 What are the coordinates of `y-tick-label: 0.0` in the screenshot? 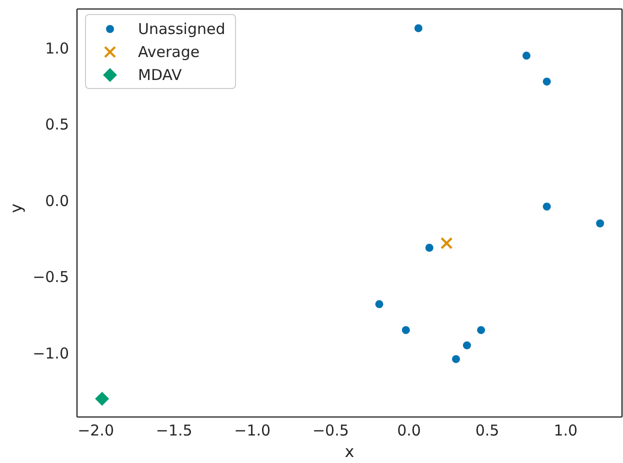 It's located at (57, 201).